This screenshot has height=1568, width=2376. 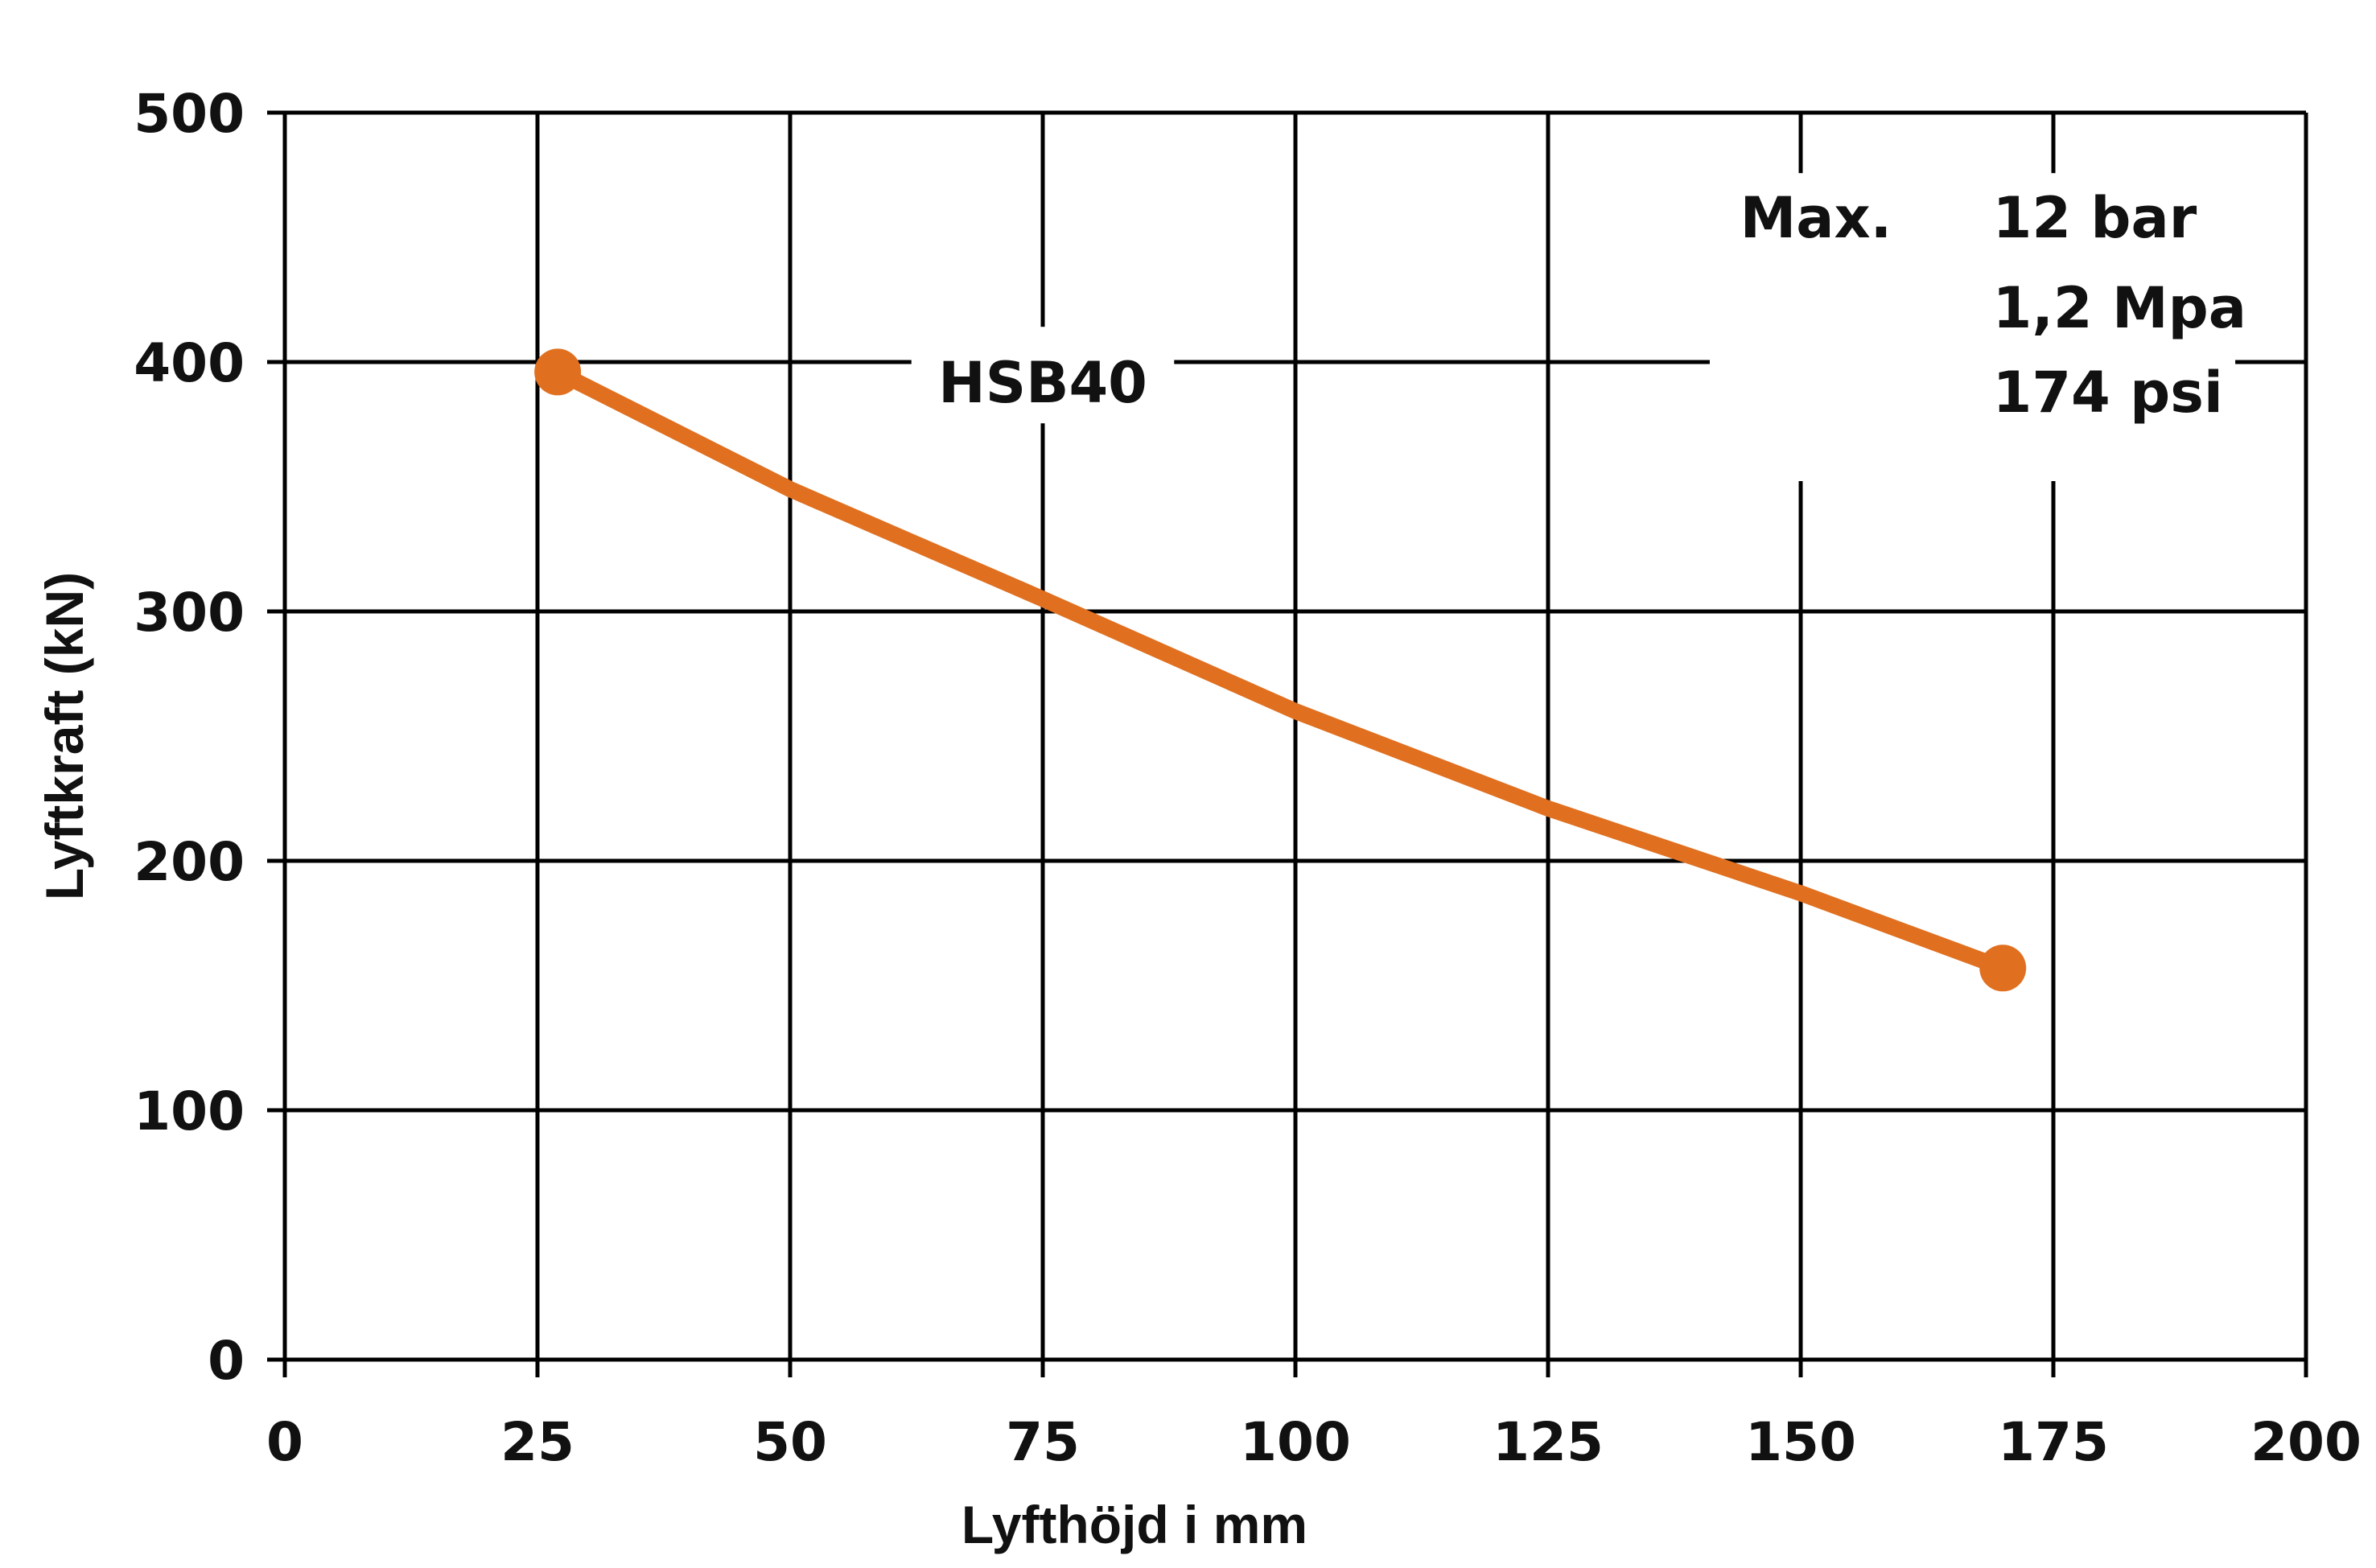 What do you see at coordinates (537, 1442) in the screenshot?
I see `x-tick-label: 25` at bounding box center [537, 1442].